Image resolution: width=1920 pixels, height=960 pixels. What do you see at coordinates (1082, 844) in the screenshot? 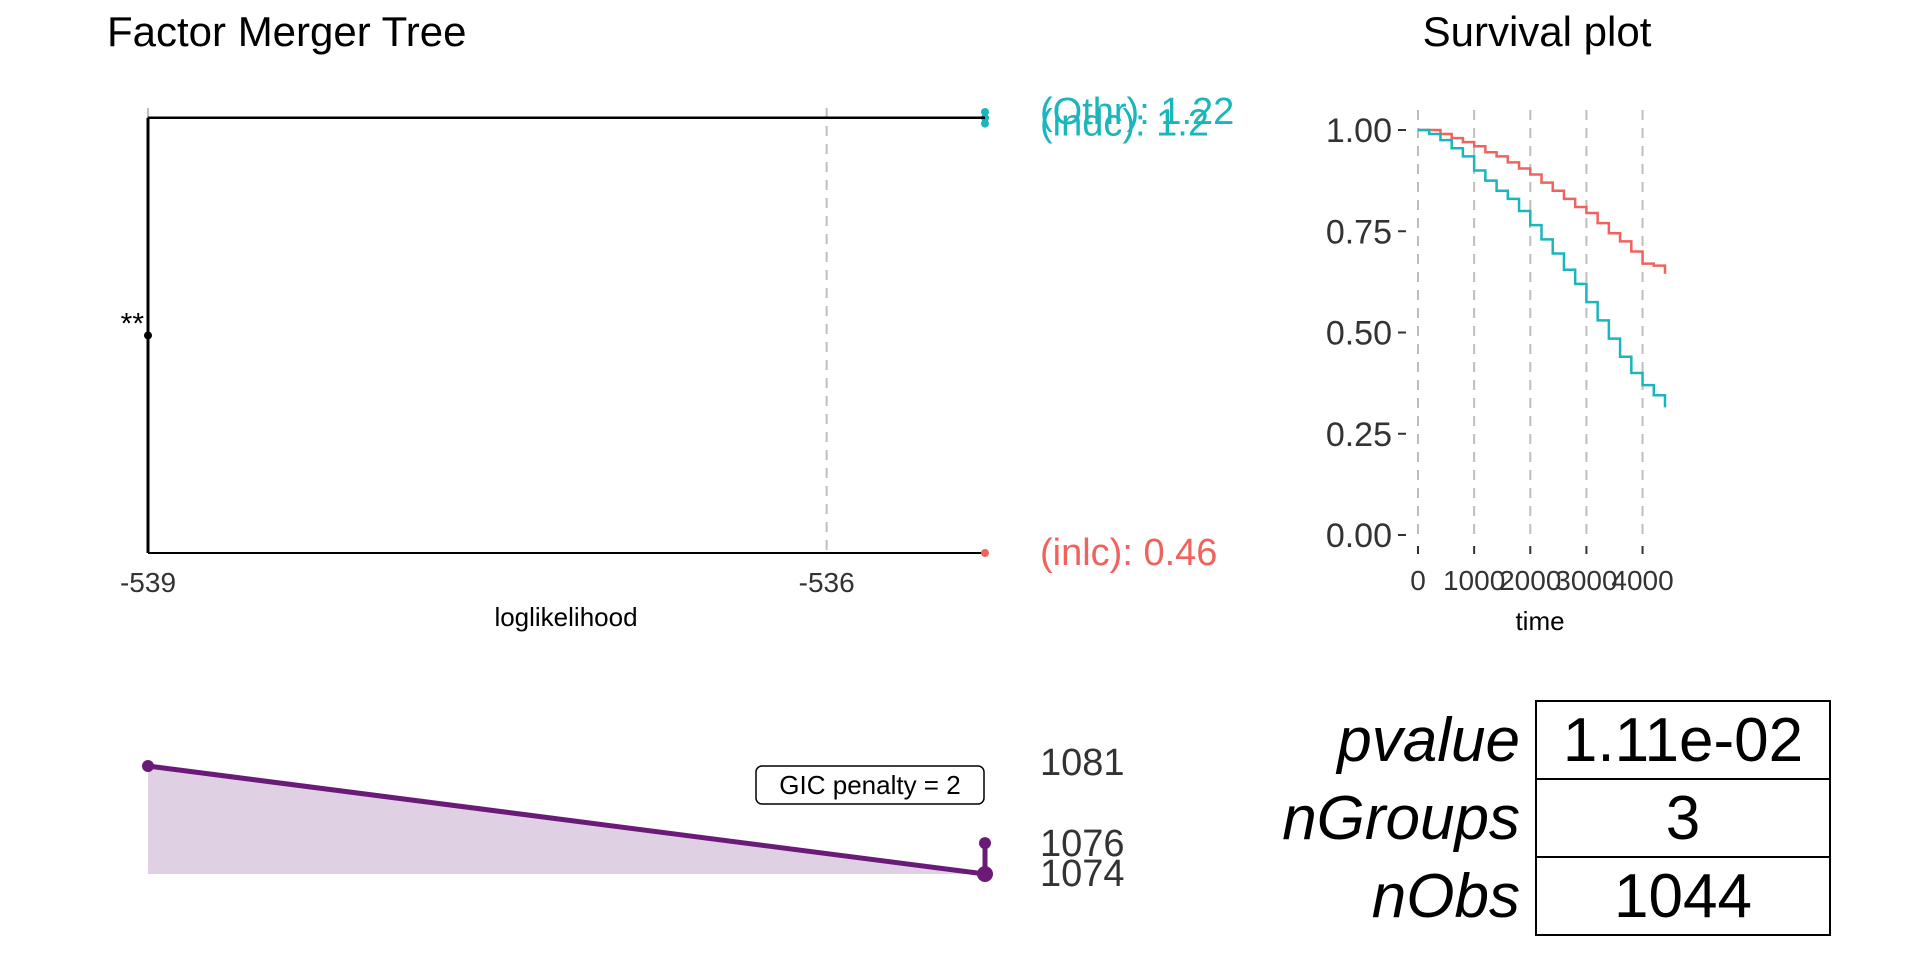
I see `gic-value-label-1076: 1076` at bounding box center [1082, 844].